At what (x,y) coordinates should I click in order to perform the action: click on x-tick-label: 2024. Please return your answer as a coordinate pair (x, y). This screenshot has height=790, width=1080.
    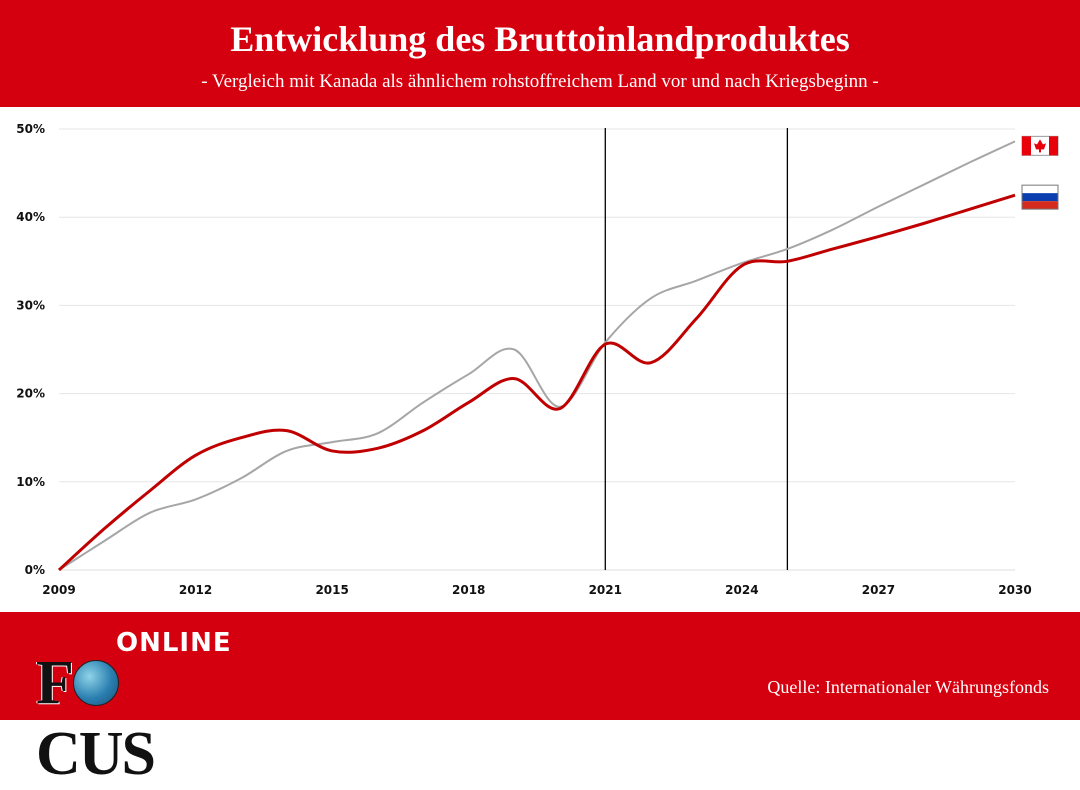
    Looking at the image, I should click on (741, 590).